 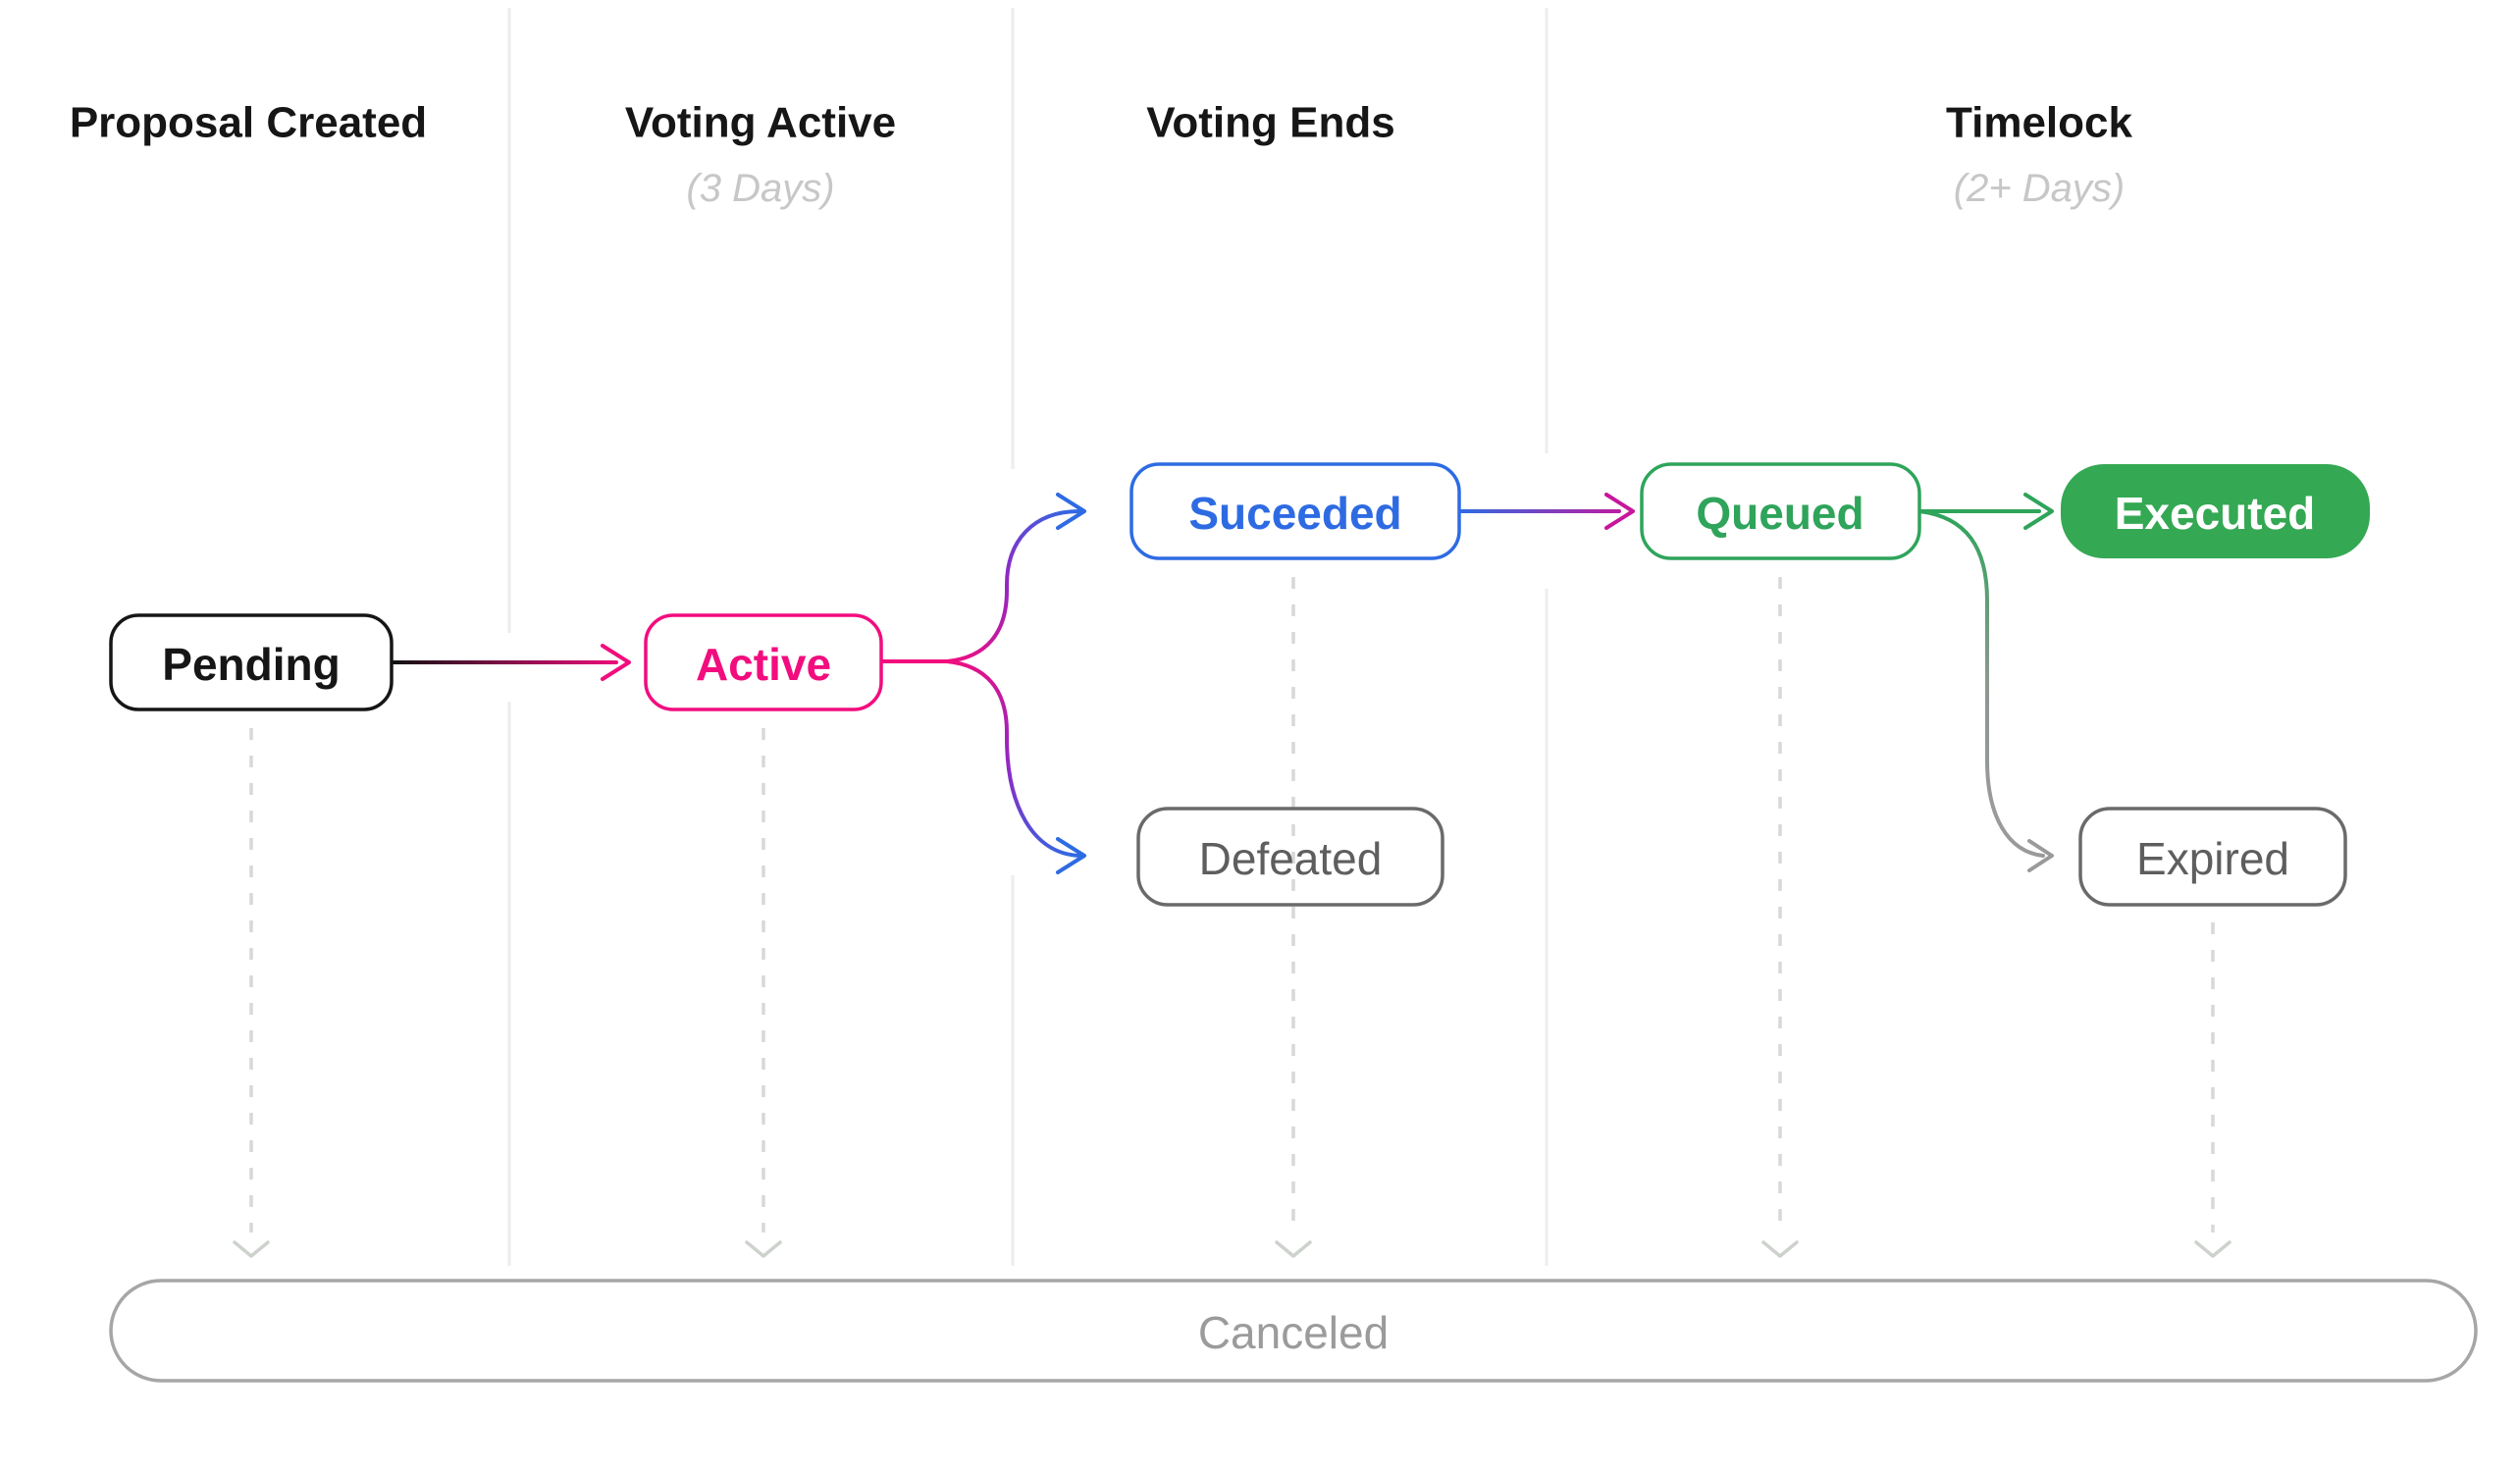 I want to click on node-pending: Pending, so click(x=251, y=662).